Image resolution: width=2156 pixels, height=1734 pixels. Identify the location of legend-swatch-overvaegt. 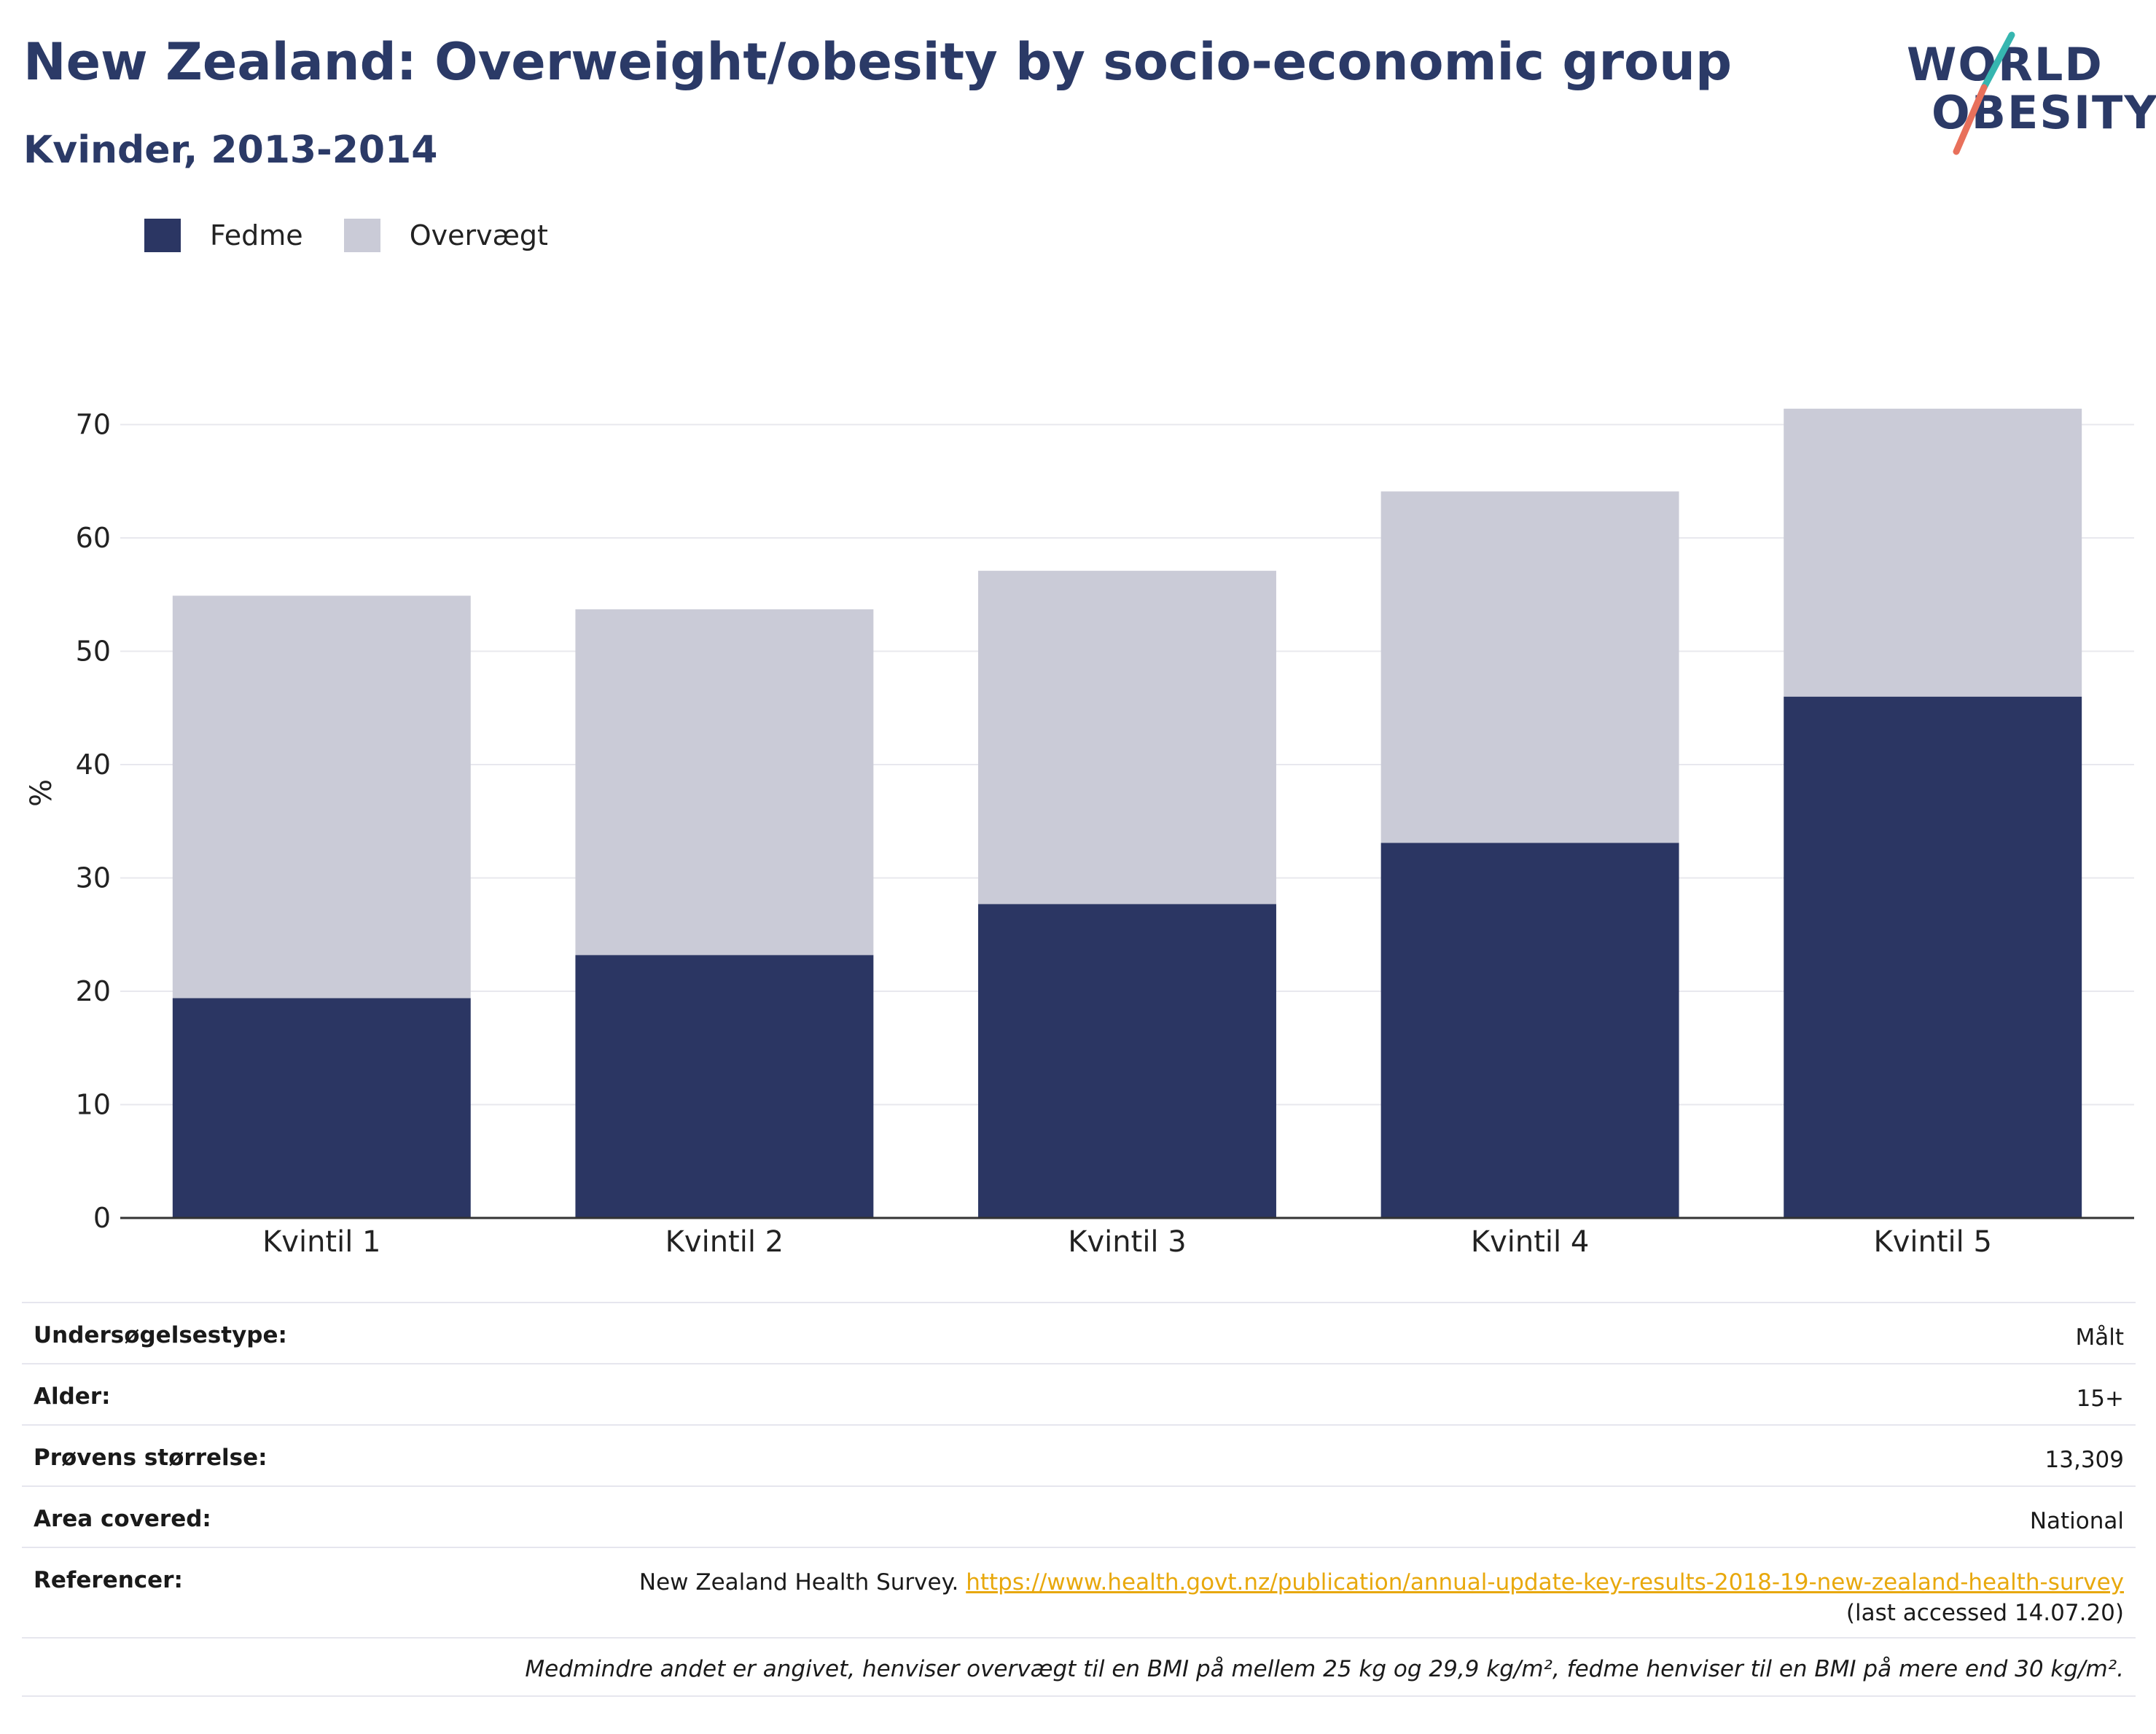
(362, 235).